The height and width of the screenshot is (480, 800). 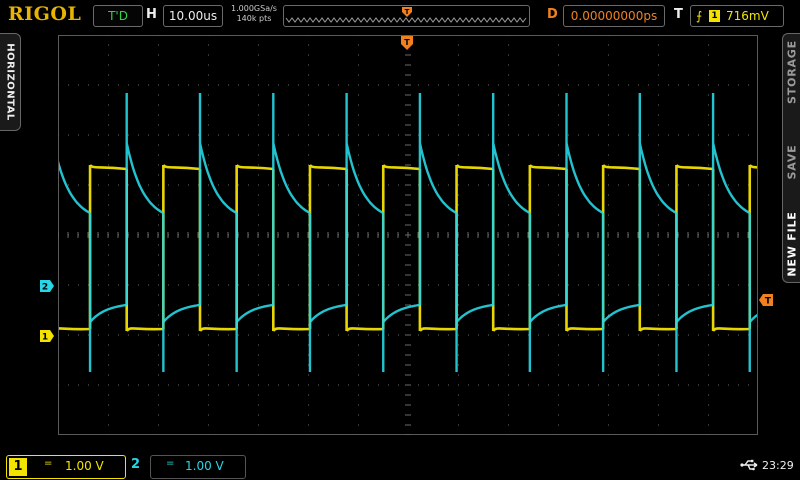 What do you see at coordinates (400, 466) in the screenshot?
I see `channel-bar` at bounding box center [400, 466].